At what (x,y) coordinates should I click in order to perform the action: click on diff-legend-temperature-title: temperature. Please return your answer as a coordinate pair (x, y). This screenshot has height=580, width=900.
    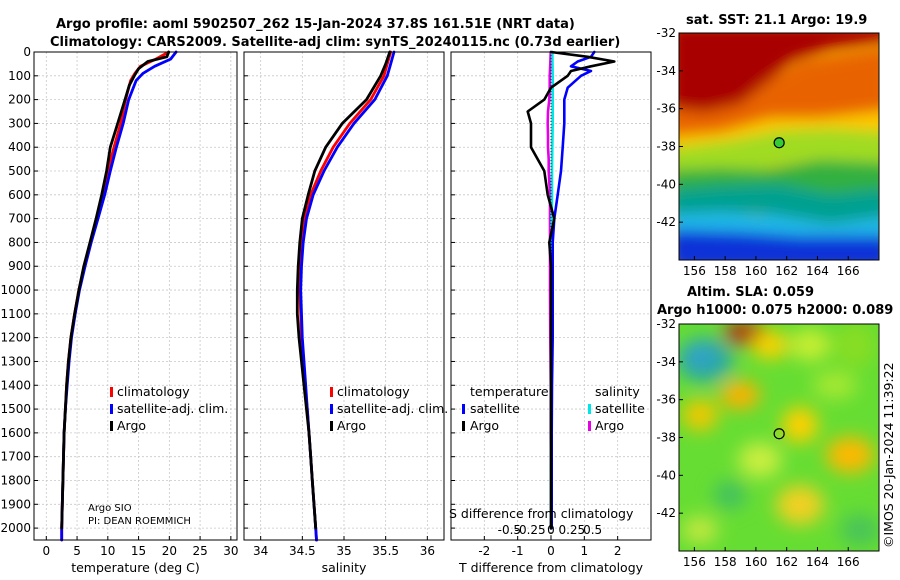
    Looking at the image, I should click on (509, 391).